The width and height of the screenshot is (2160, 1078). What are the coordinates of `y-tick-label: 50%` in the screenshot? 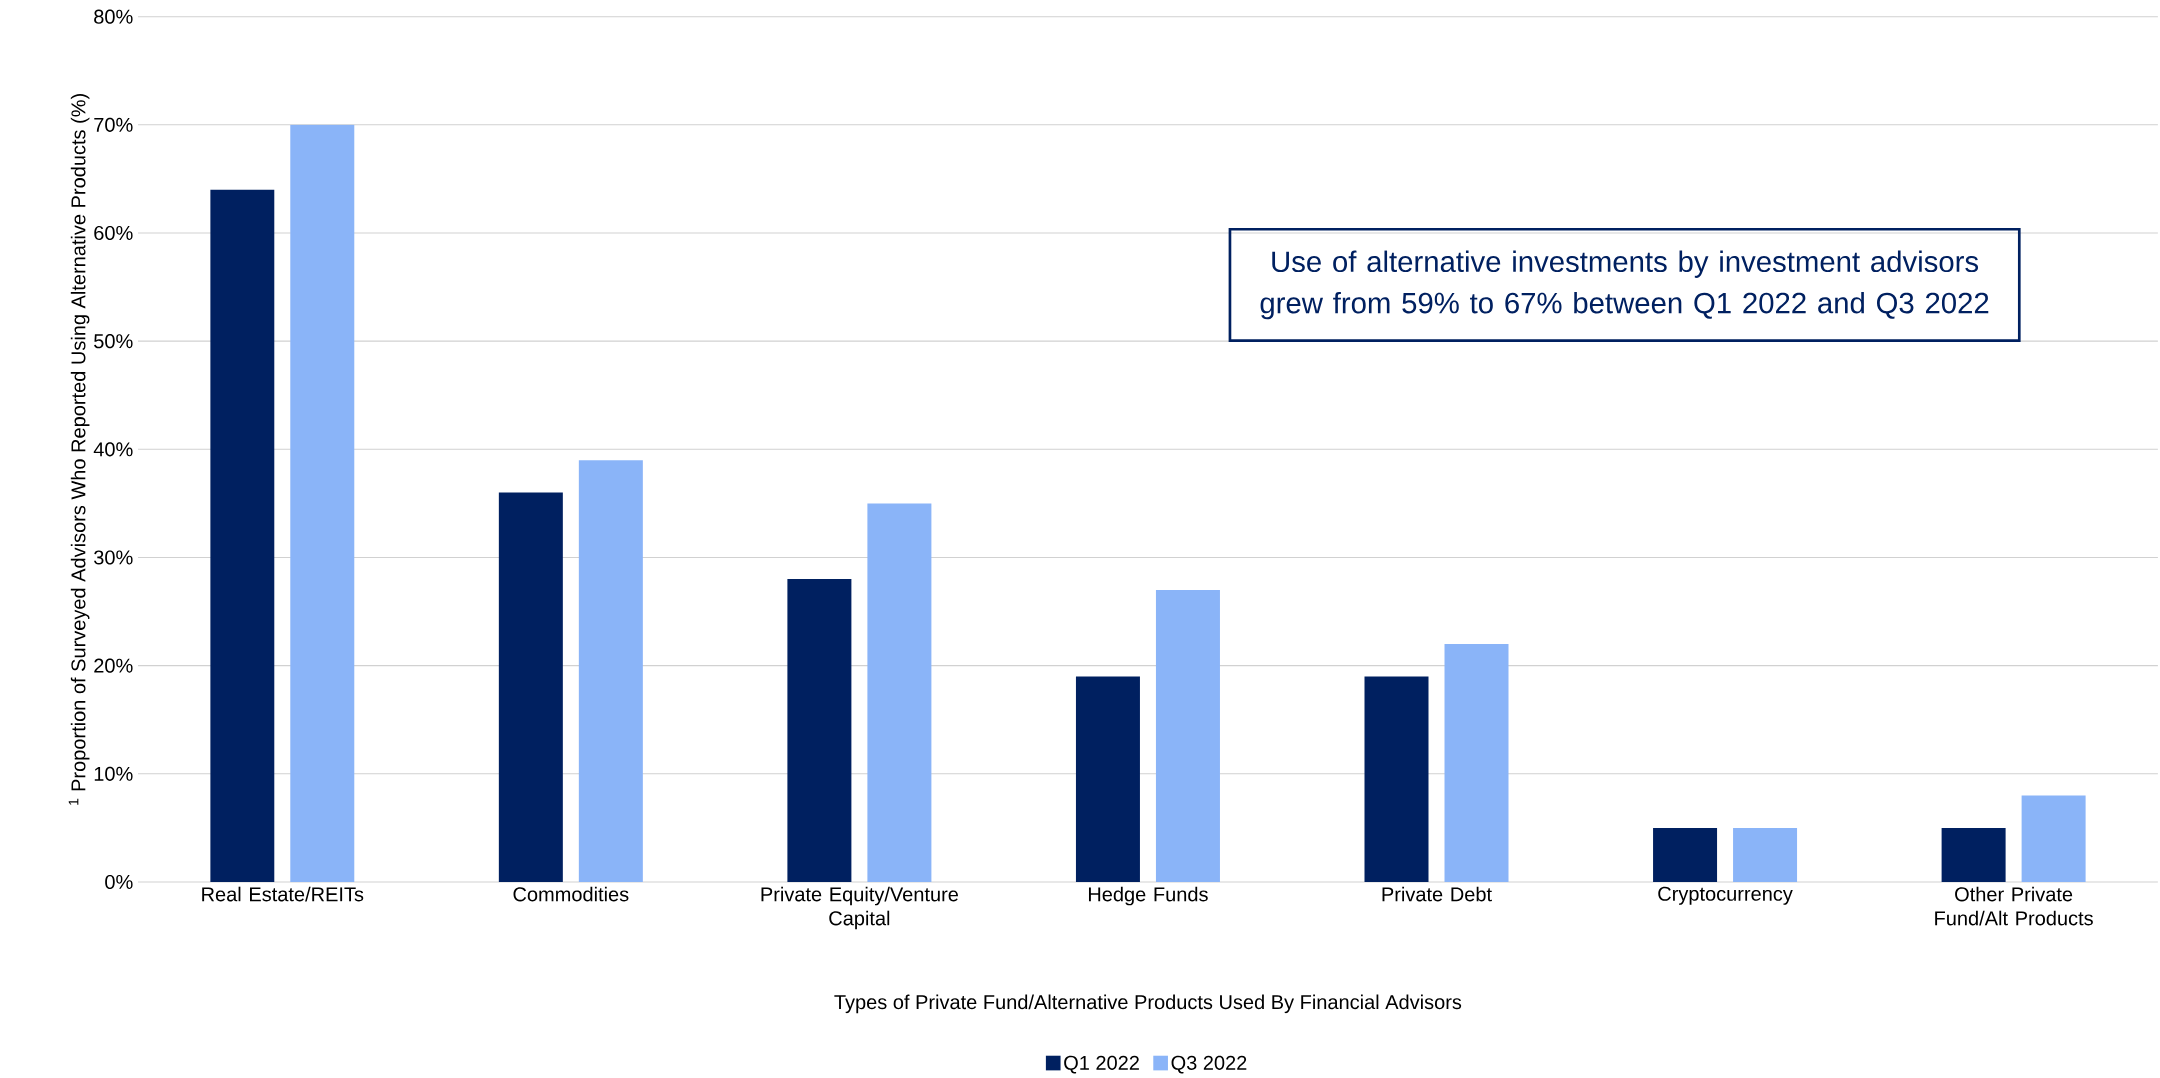 It's located at (113, 341).